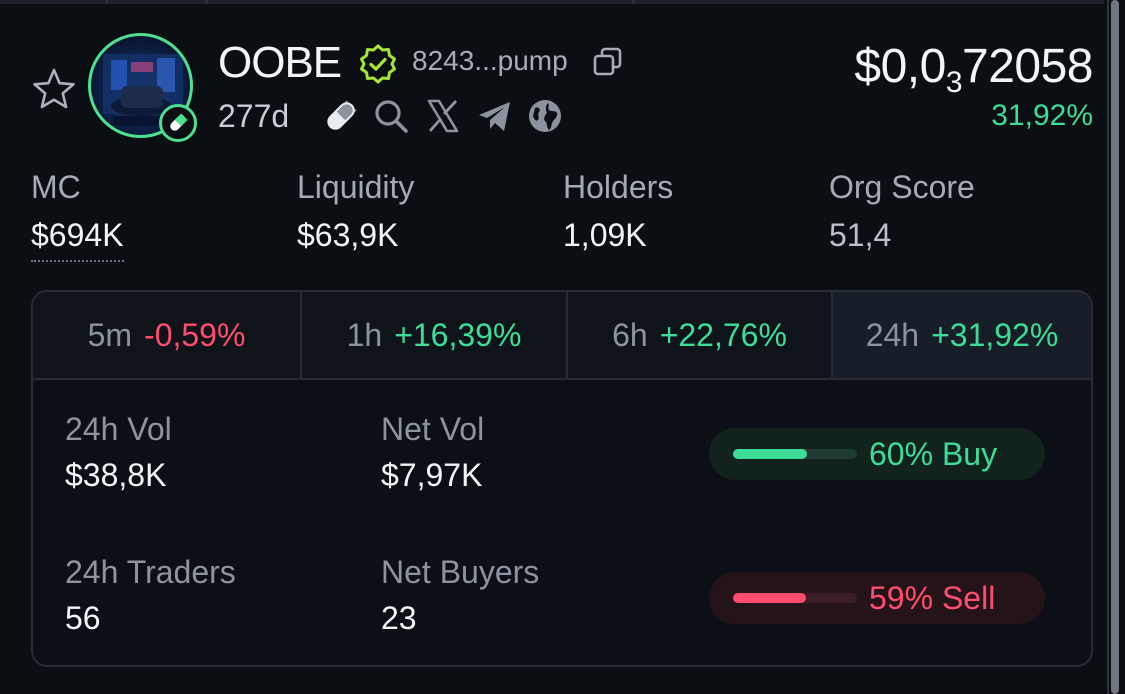 The image size is (1125, 694). I want to click on scrollbar, so click(1116, 347).